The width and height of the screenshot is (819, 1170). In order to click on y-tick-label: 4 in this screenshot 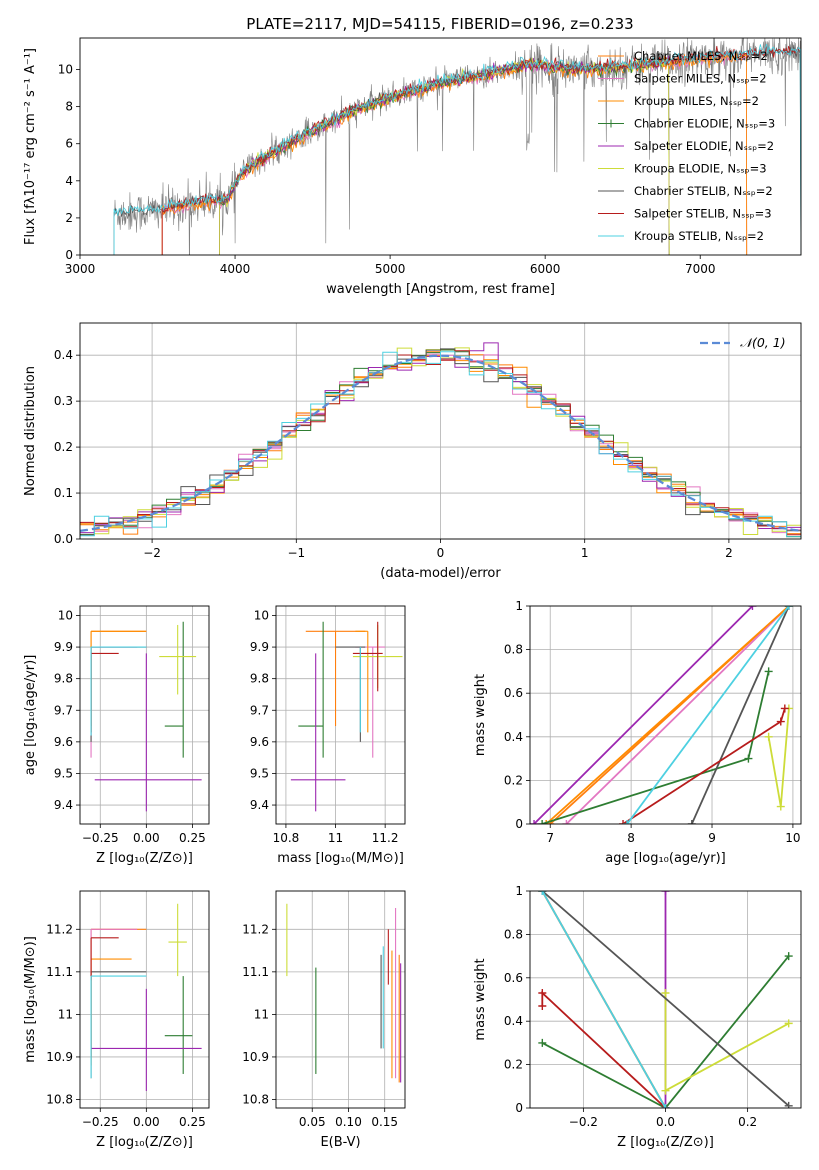, I will do `click(69, 181)`.